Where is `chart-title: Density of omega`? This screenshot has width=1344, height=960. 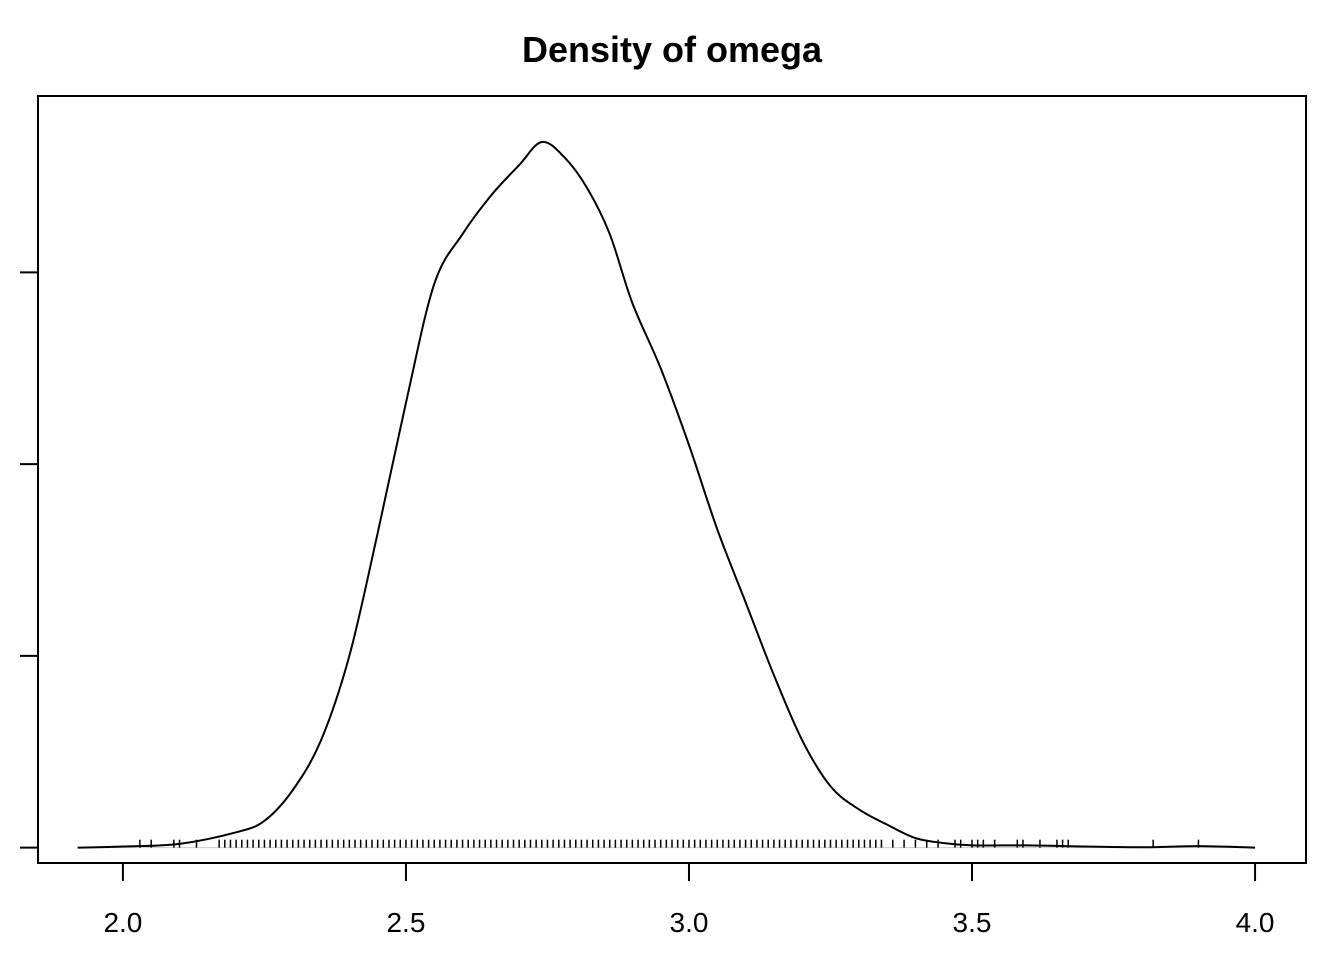
chart-title: Density of omega is located at coordinates (672, 49).